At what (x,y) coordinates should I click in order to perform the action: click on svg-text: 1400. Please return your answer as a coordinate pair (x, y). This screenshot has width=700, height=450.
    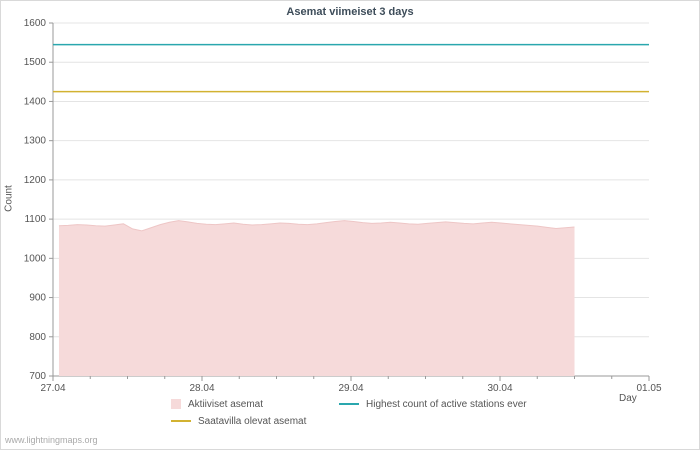
    Looking at the image, I should click on (35, 101).